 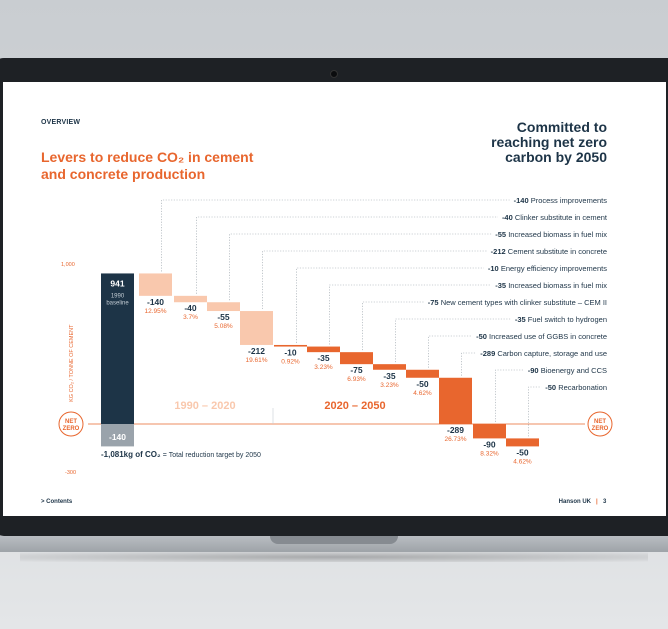 I want to click on lever-name: Process improvements, so click(x=569, y=200).